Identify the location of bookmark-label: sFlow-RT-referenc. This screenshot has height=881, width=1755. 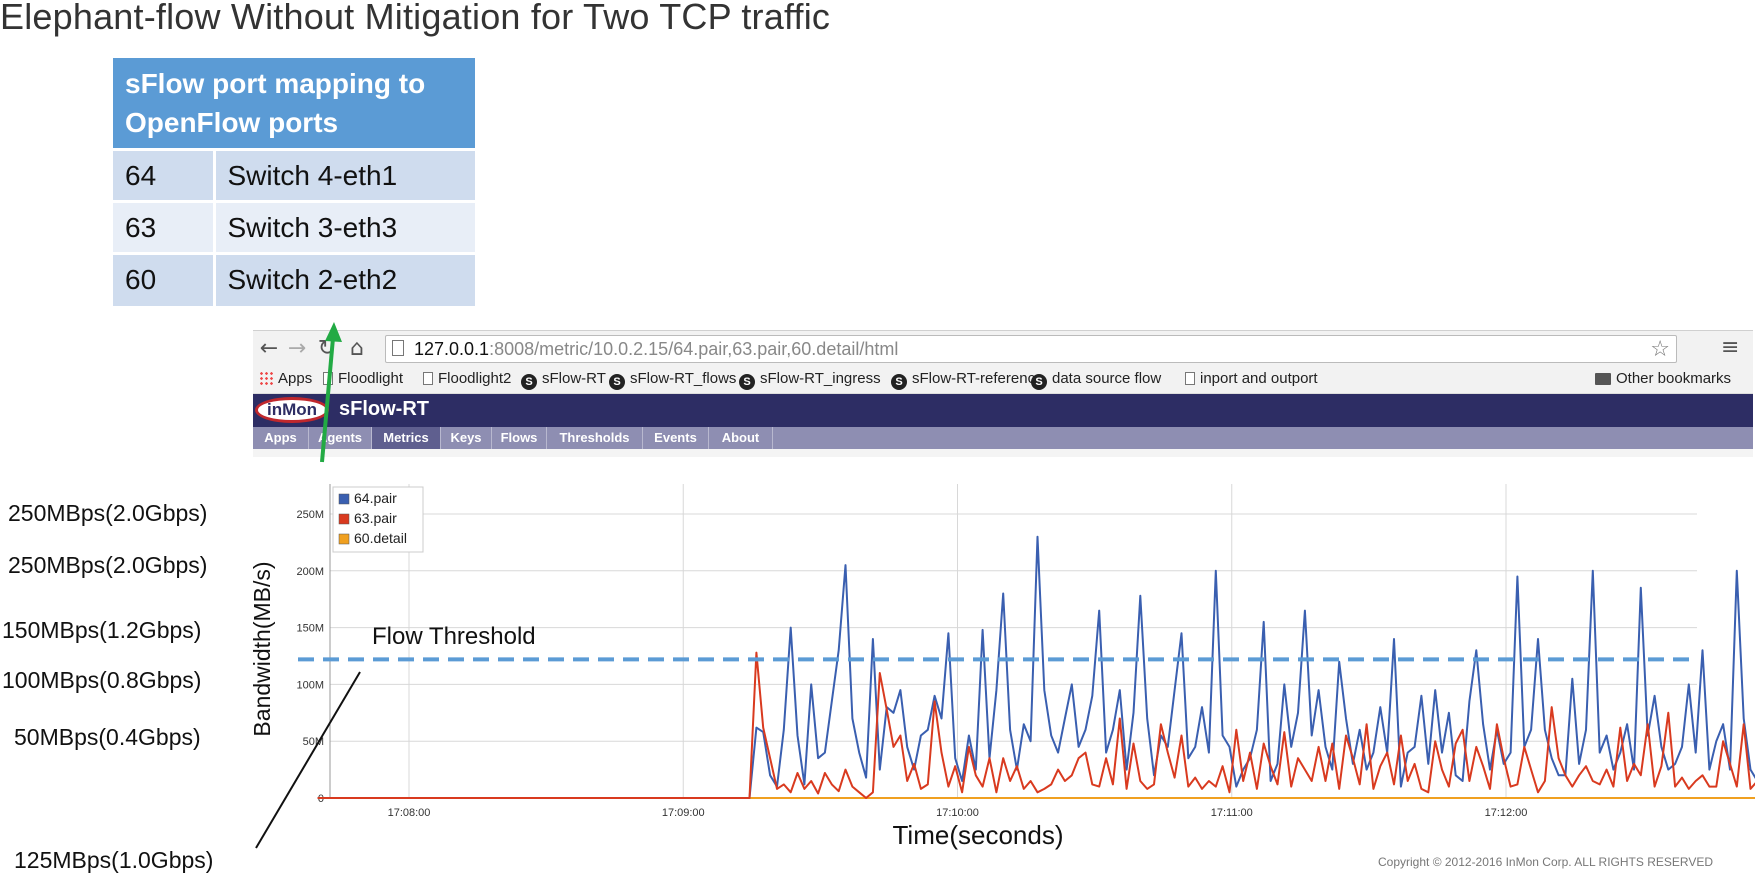
(974, 378).